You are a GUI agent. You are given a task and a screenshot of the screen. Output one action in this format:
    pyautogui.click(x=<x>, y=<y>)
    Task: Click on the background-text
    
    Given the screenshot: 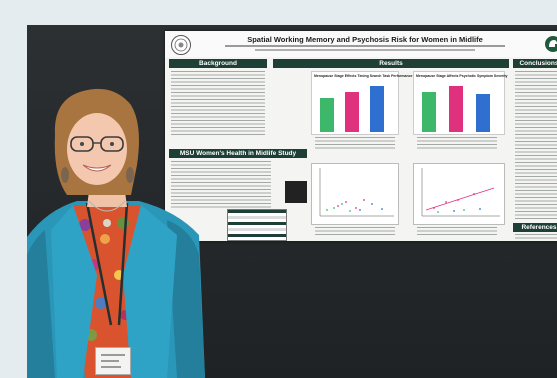 What is the action you would take?
    pyautogui.click(x=218, y=104)
    